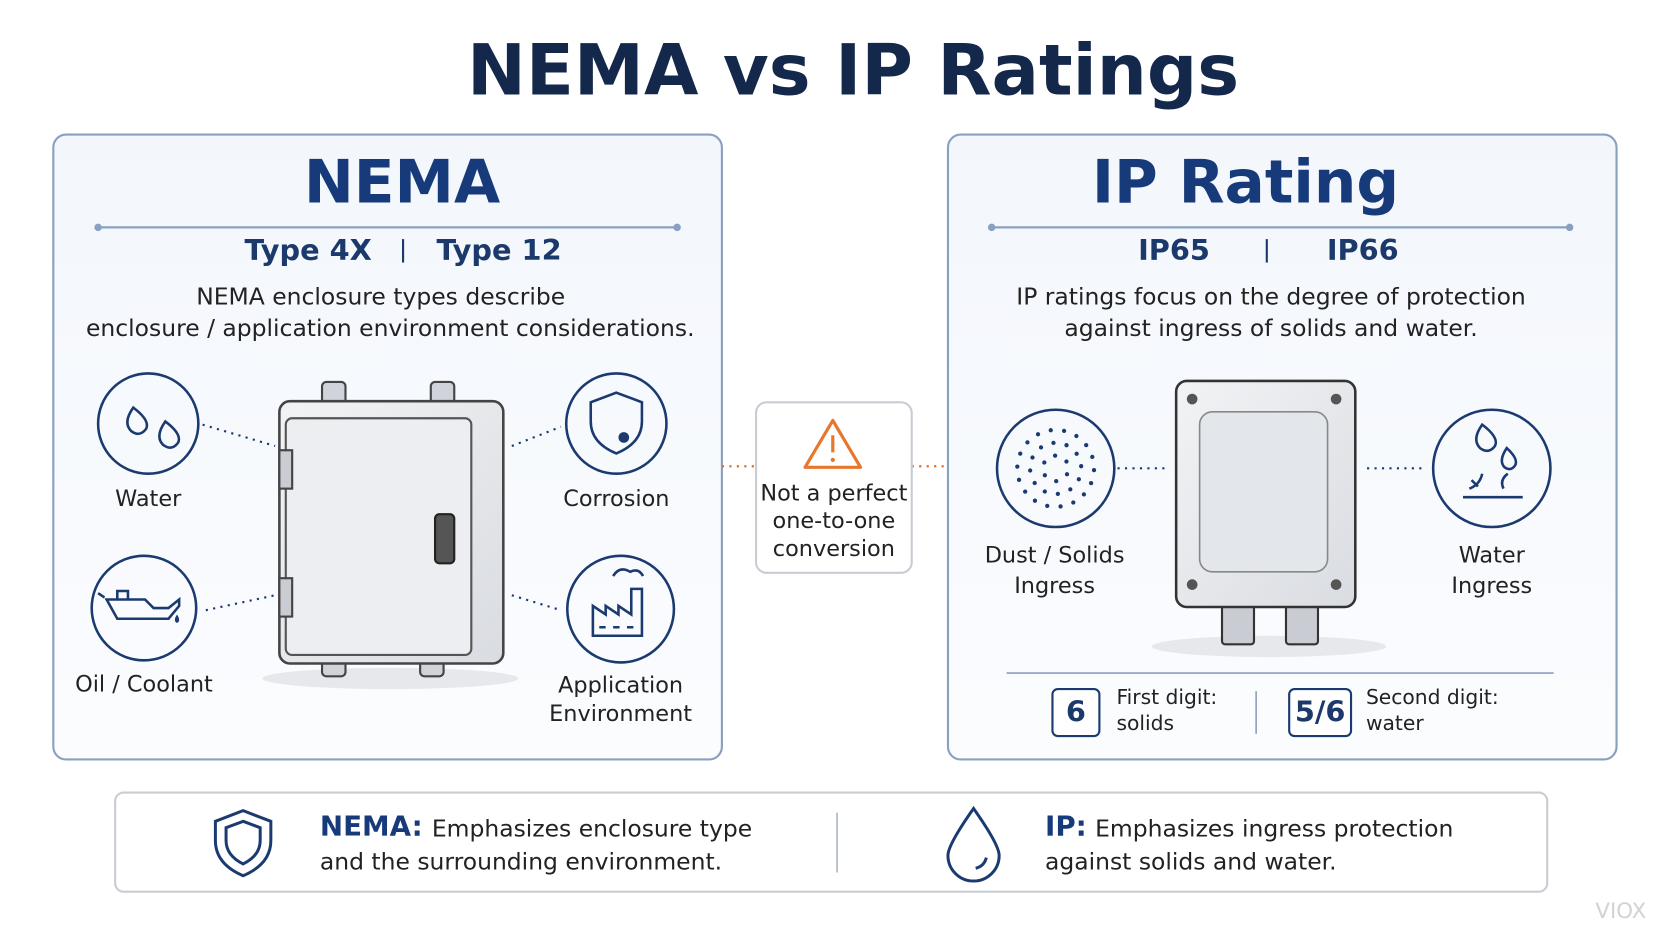 Image resolution: width=1672 pixels, height=941 pixels. I want to click on icon-label: Application, so click(620, 685).